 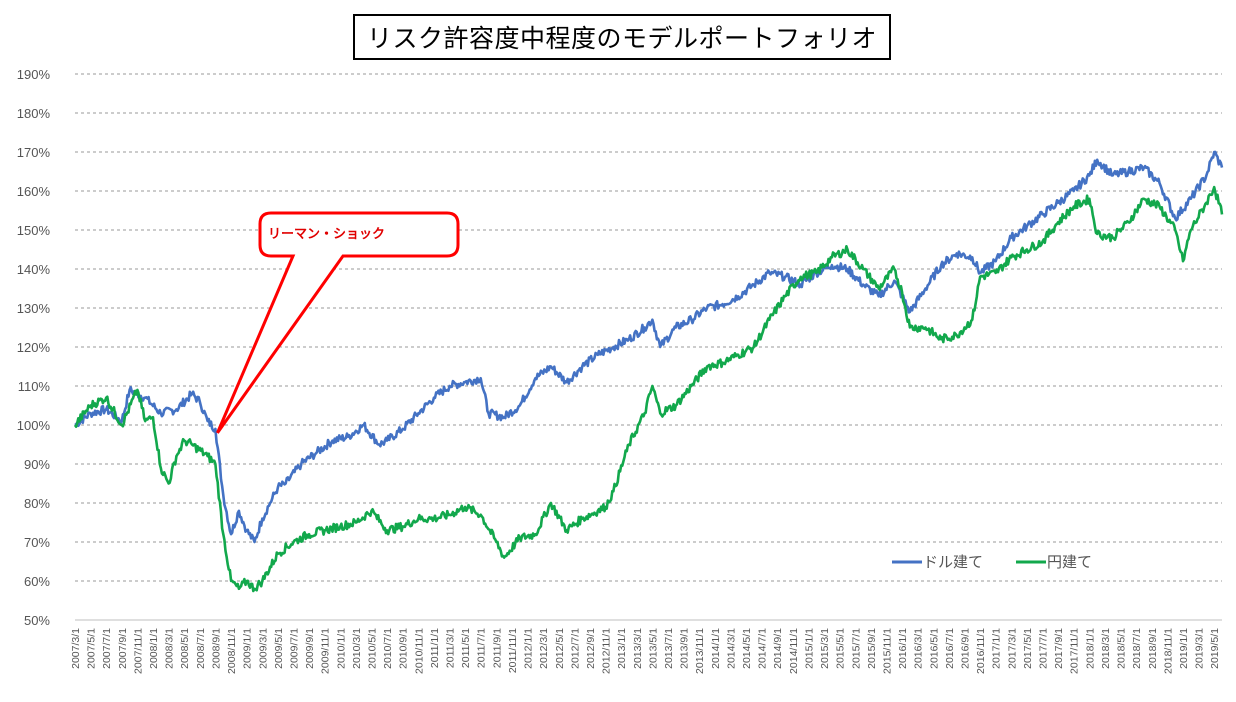 I want to click on x-tick-label: 2016/7/1, so click(x=950, y=648).